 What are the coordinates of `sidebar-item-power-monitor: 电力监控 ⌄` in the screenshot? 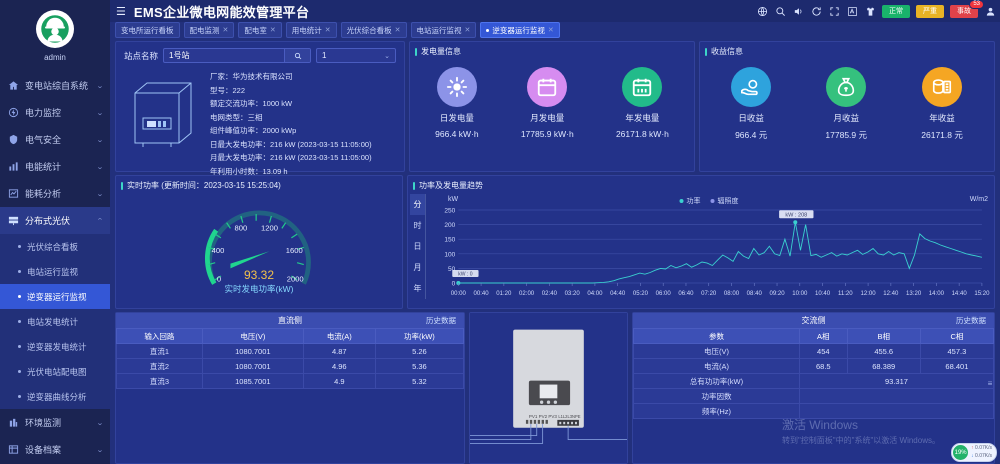 It's located at (55, 112).